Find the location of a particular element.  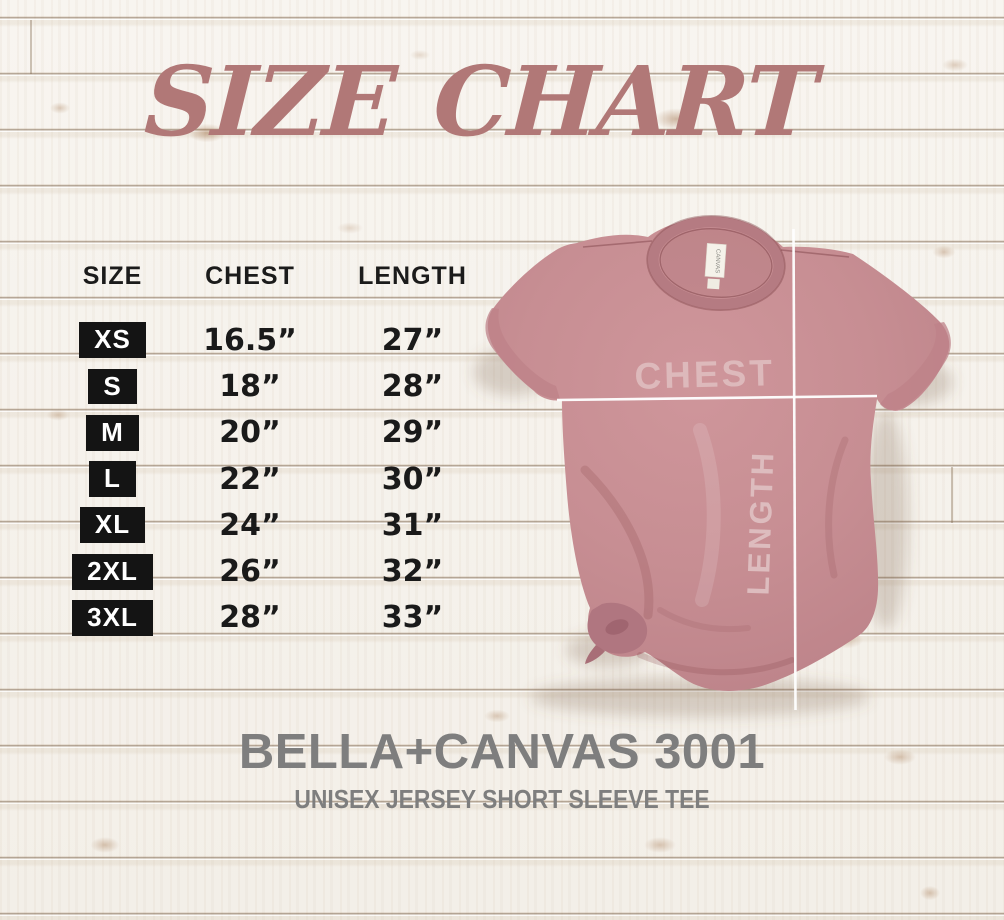

product-subtitle: UNISEX JERSEY SHORT SLEEVE TEE is located at coordinates (502, 799).